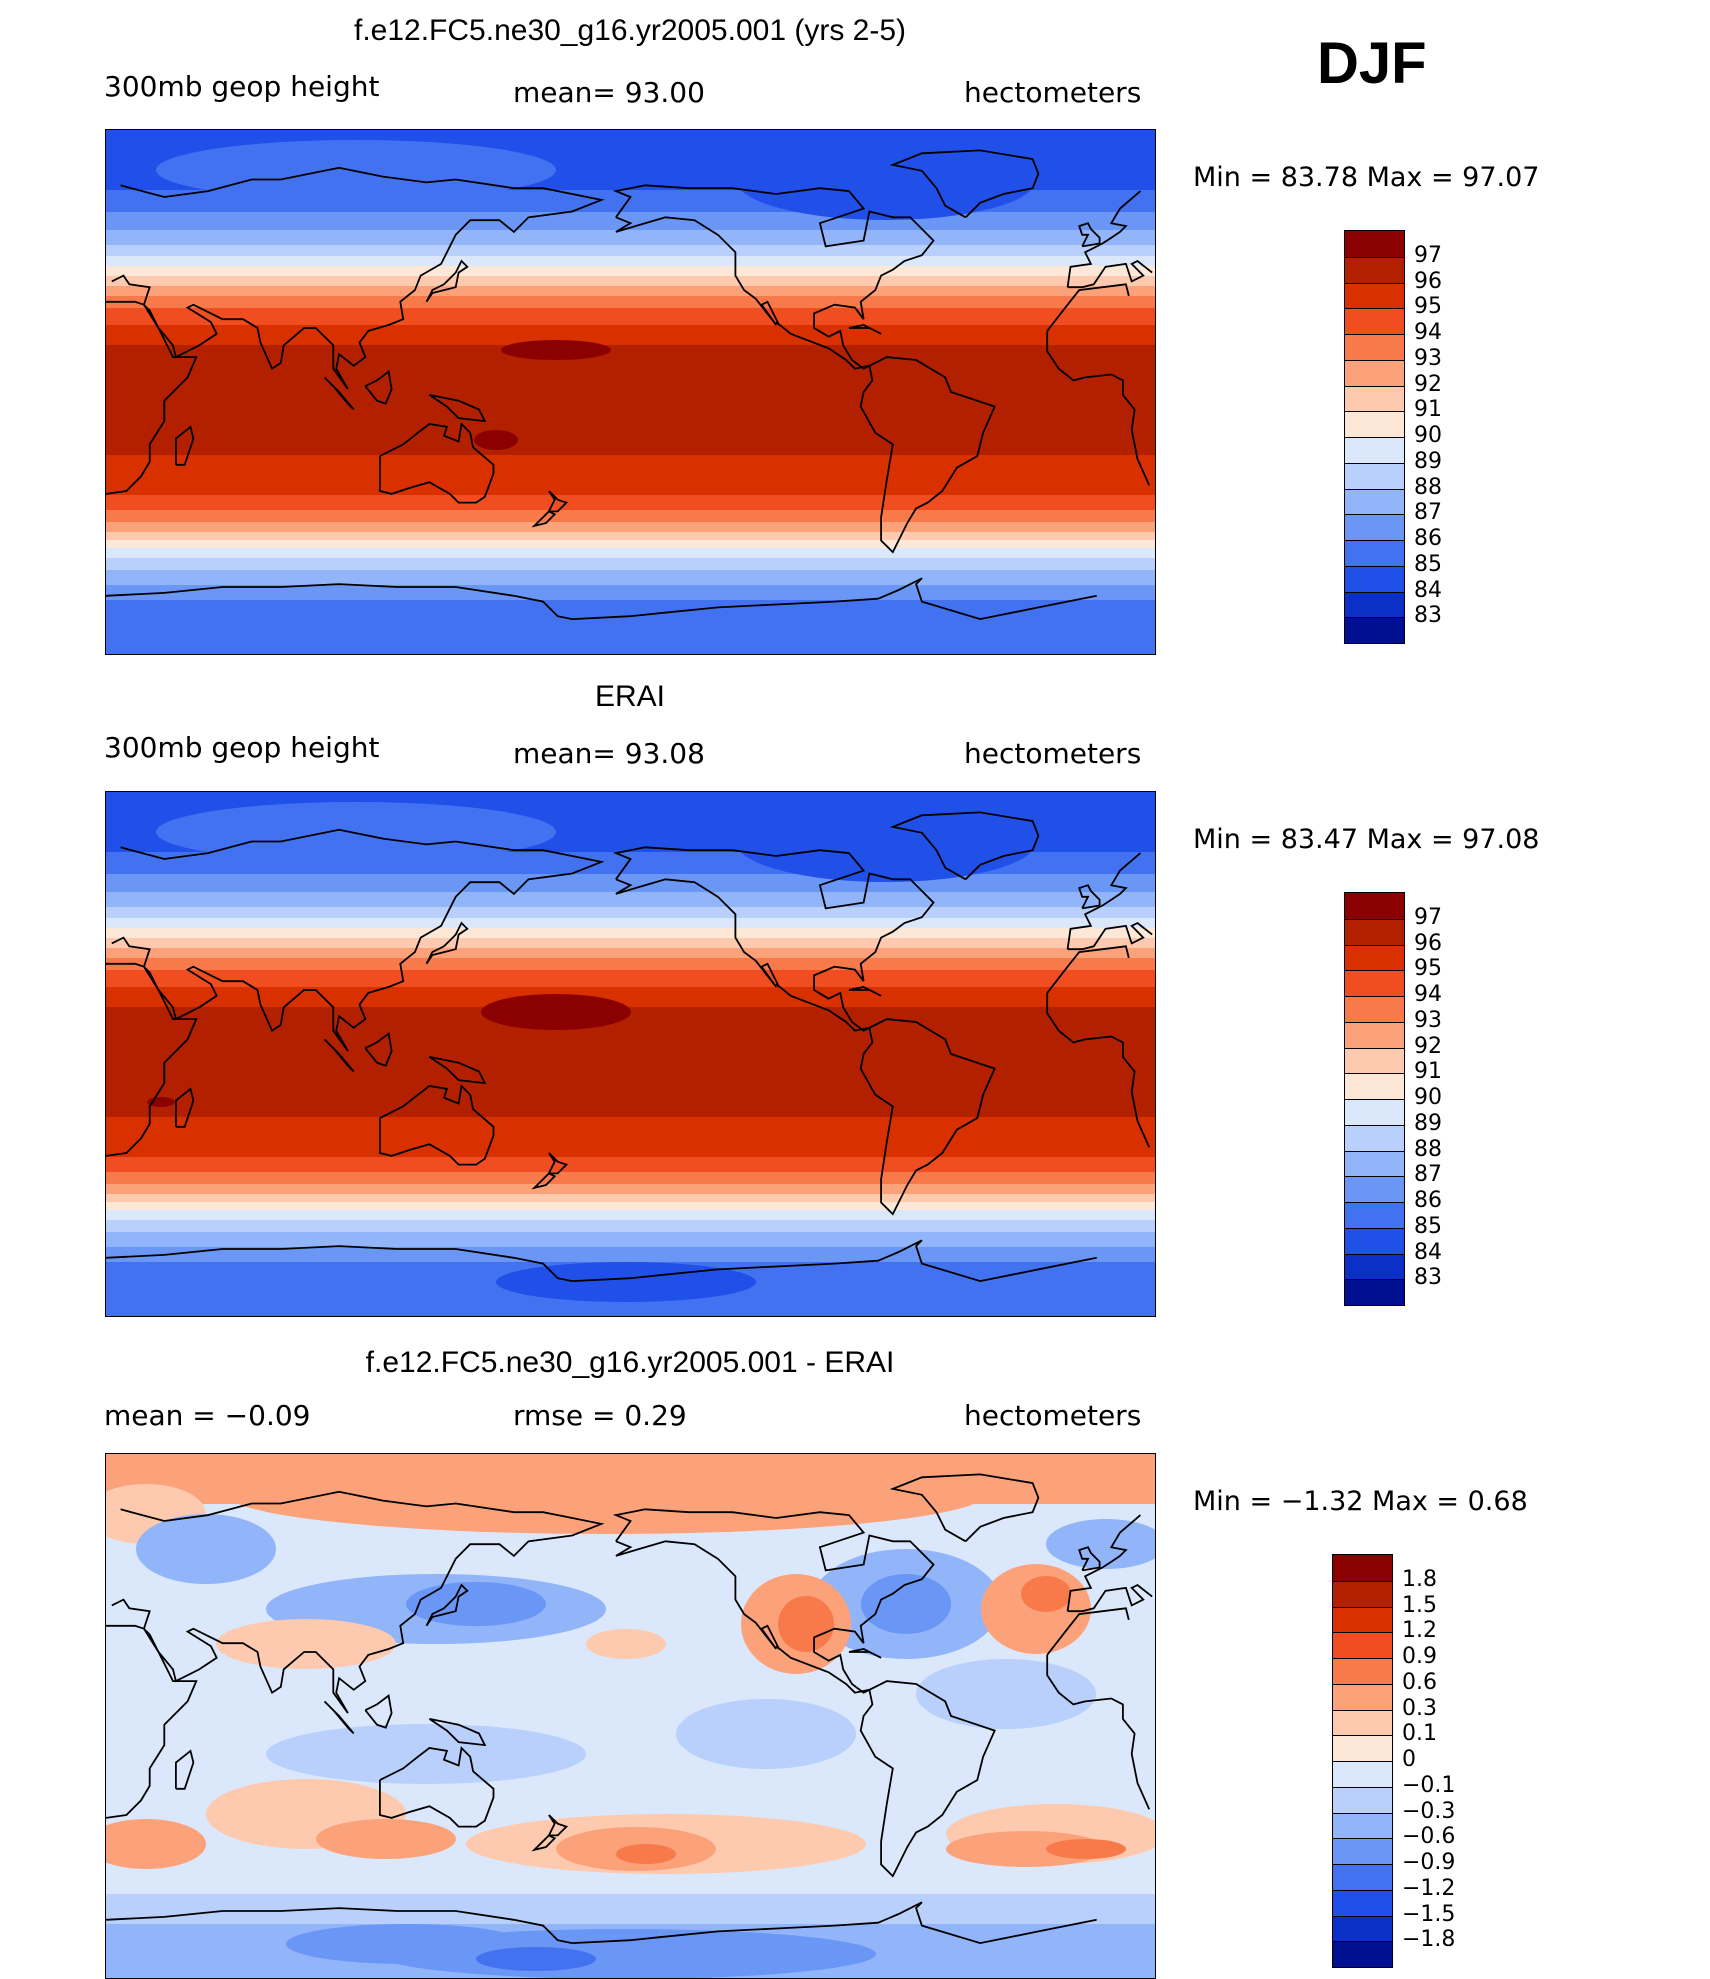 This screenshot has width=1710, height=1979. What do you see at coordinates (1366, 839) in the screenshot?
I see `panel-2-minmax: Min = 83.47 Max = 97.08` at bounding box center [1366, 839].